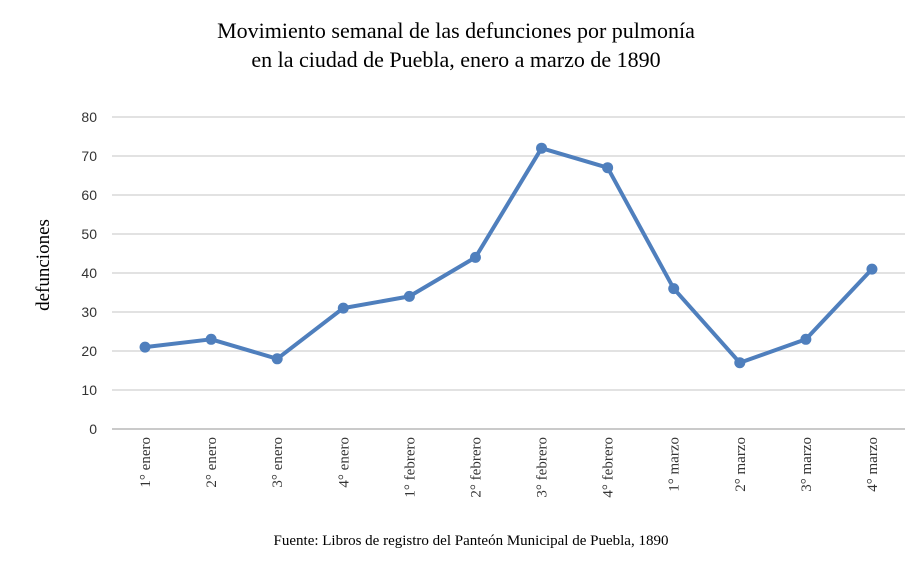 The width and height of the screenshot is (912, 566). What do you see at coordinates (89, 234) in the screenshot?
I see `y-tick-label: 50` at bounding box center [89, 234].